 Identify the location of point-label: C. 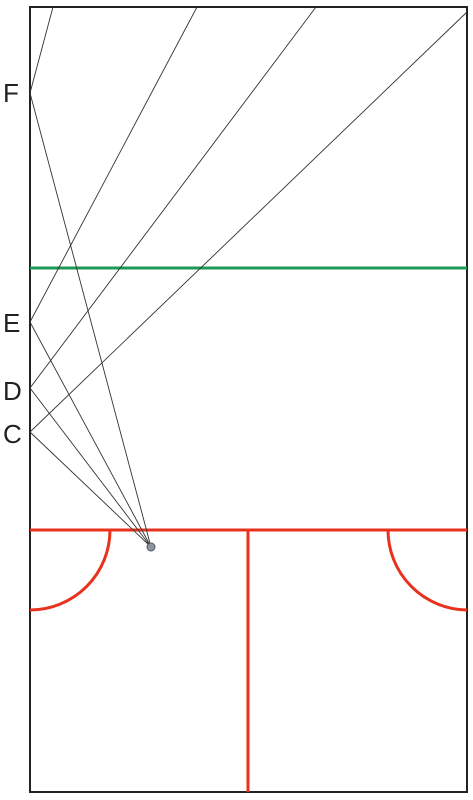
(12, 434).